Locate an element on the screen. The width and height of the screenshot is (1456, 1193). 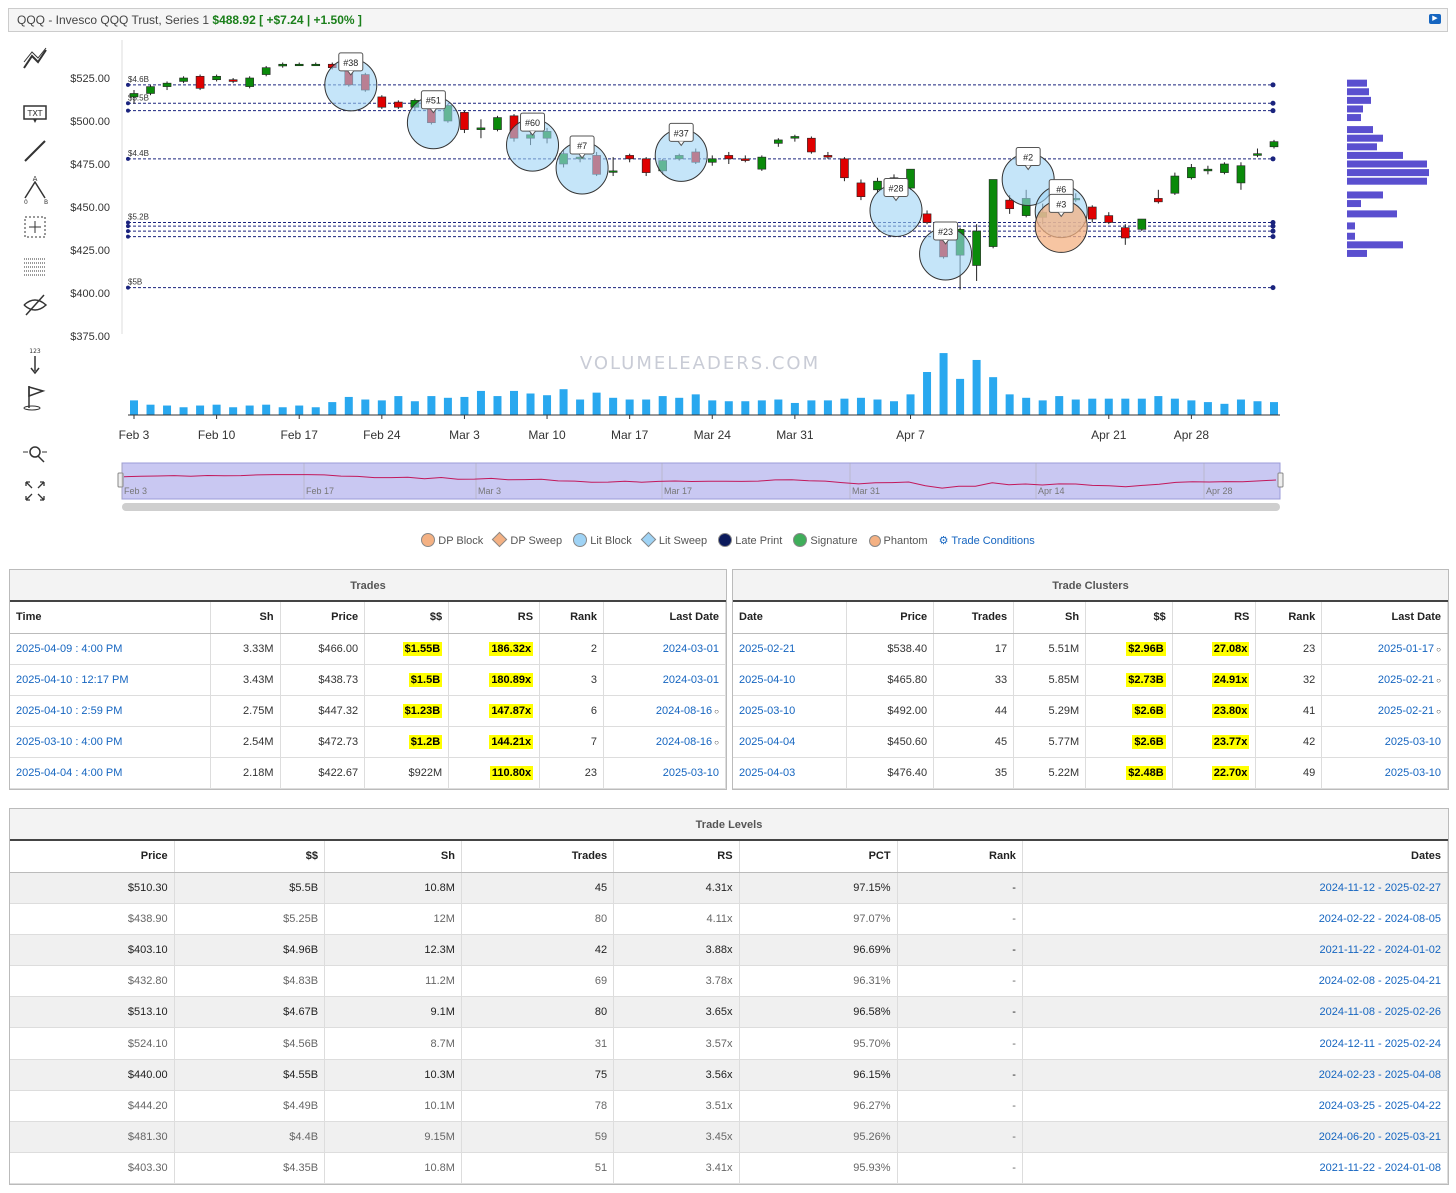
trades-highlight-value: 180.89x is located at coordinates (511, 679).